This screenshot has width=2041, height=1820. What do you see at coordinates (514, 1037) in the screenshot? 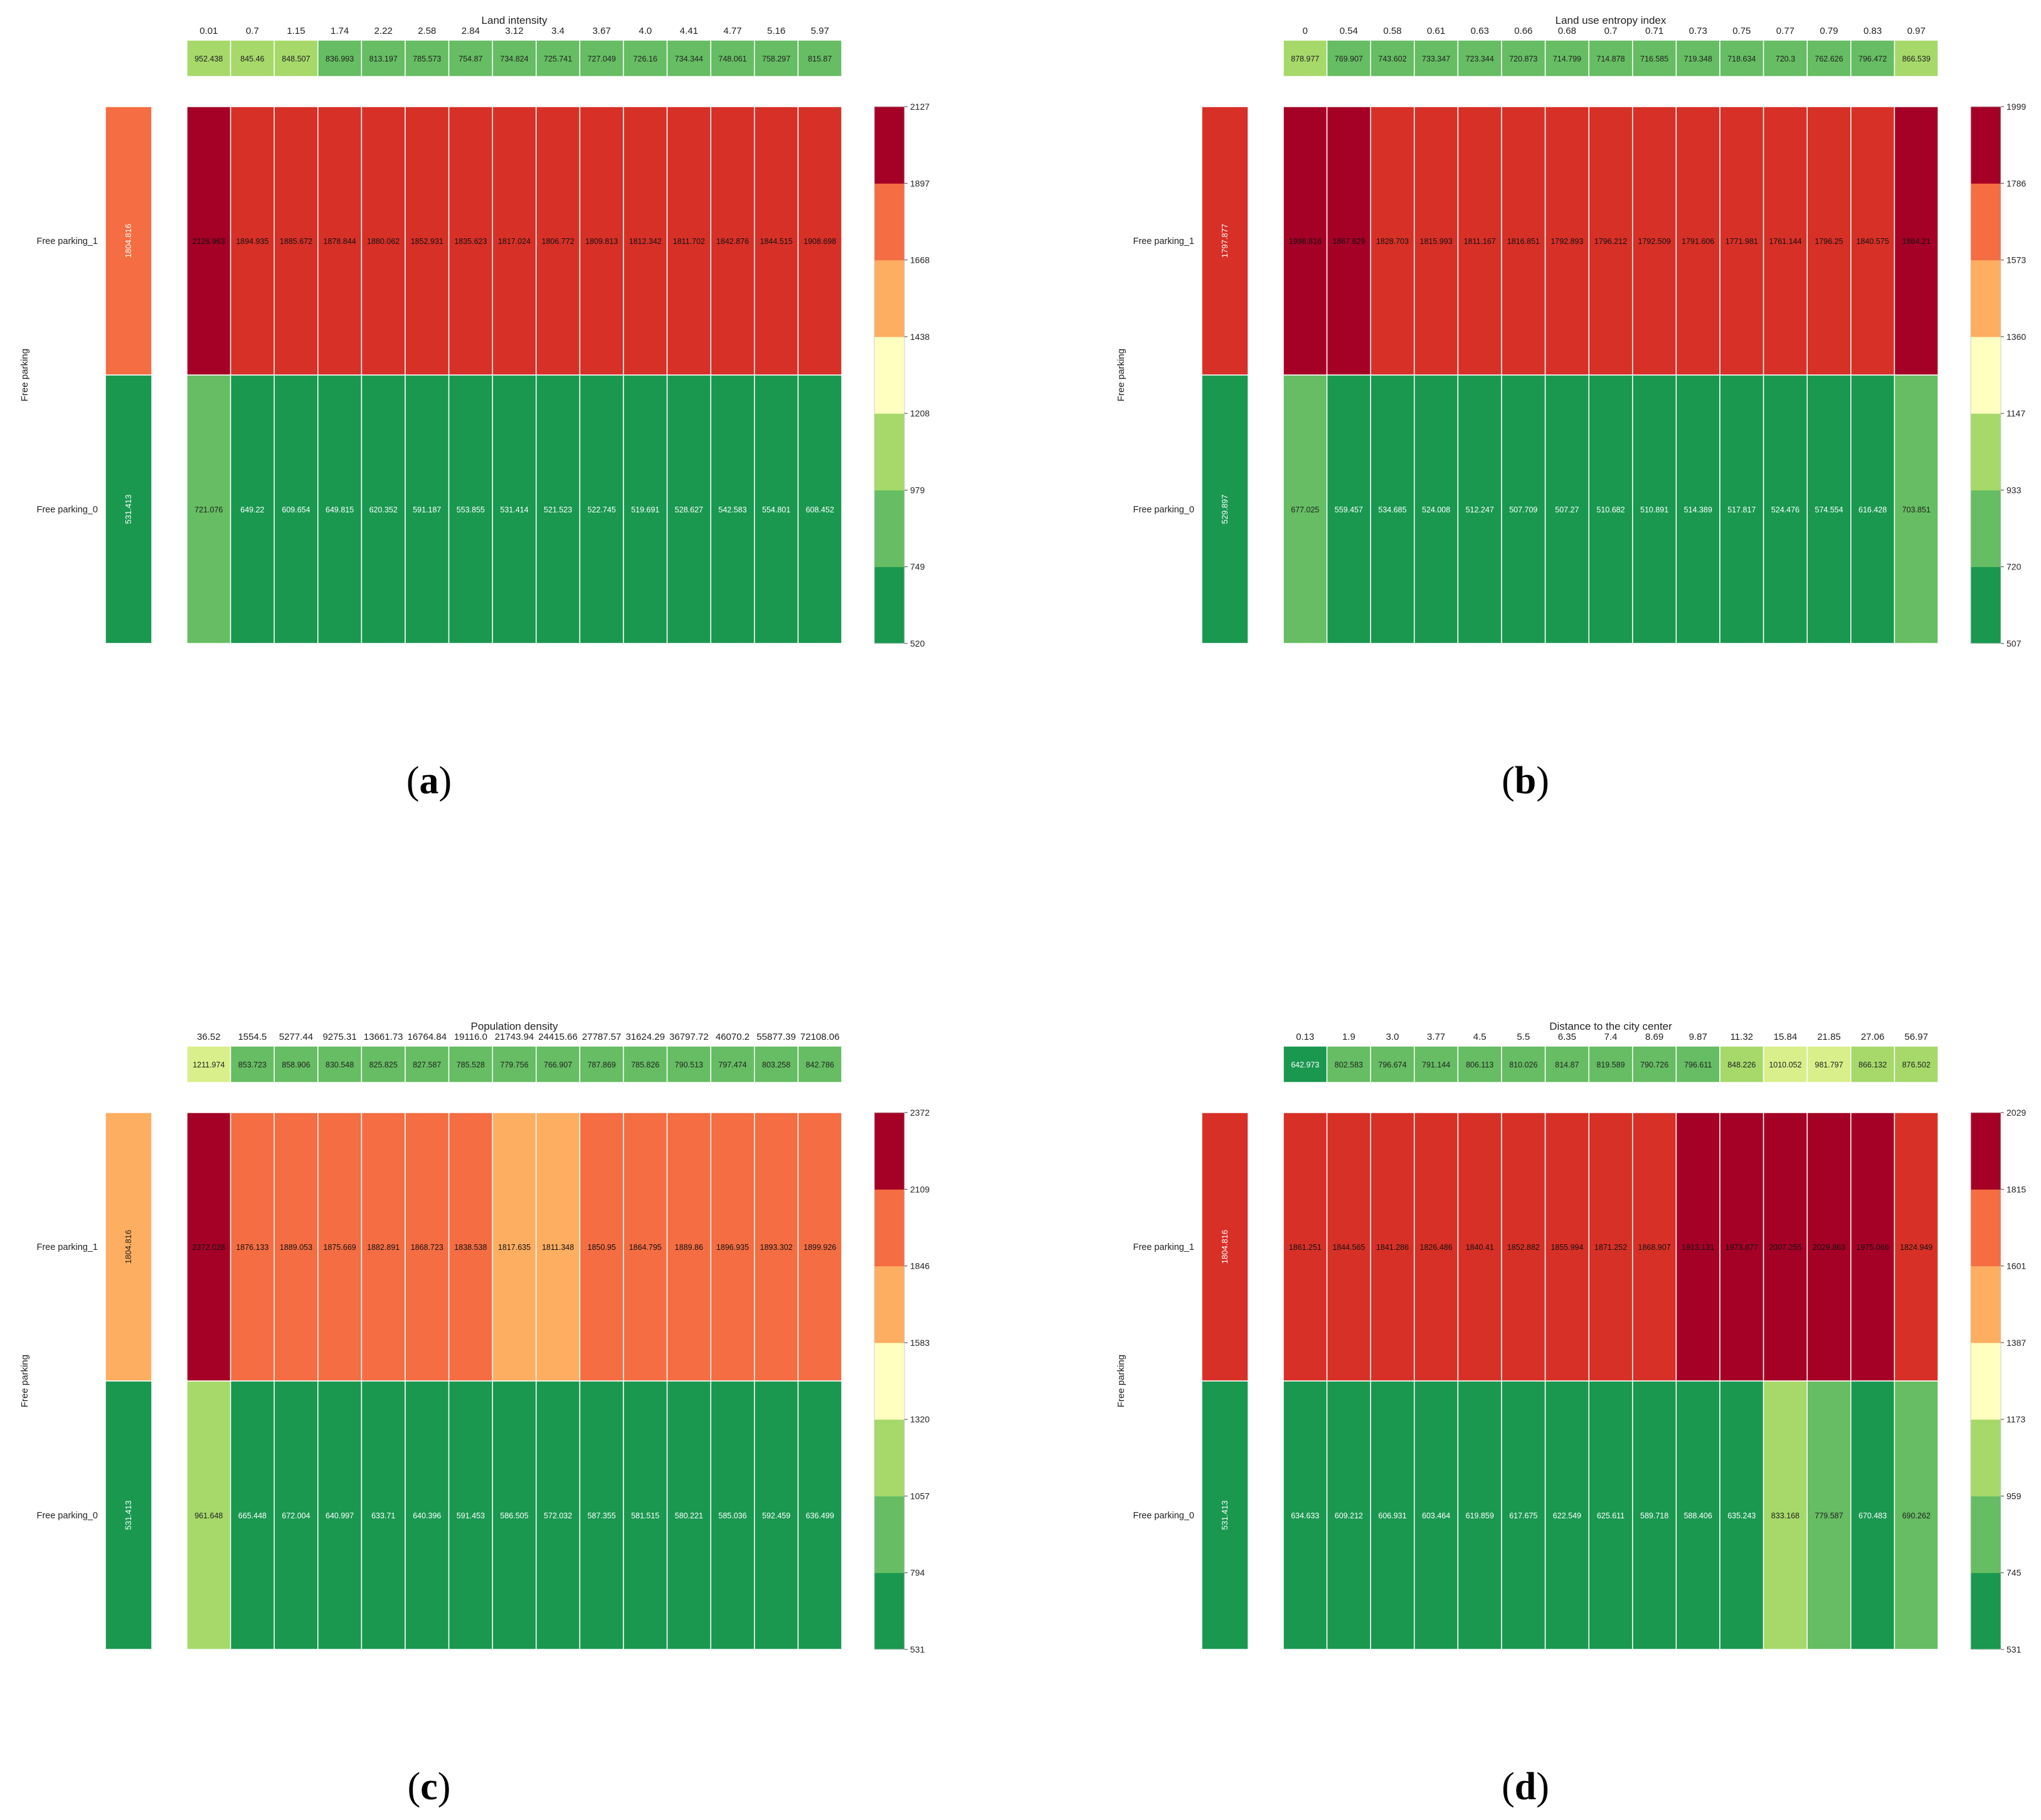
I see `x-tick-label: 21743.94` at bounding box center [514, 1037].